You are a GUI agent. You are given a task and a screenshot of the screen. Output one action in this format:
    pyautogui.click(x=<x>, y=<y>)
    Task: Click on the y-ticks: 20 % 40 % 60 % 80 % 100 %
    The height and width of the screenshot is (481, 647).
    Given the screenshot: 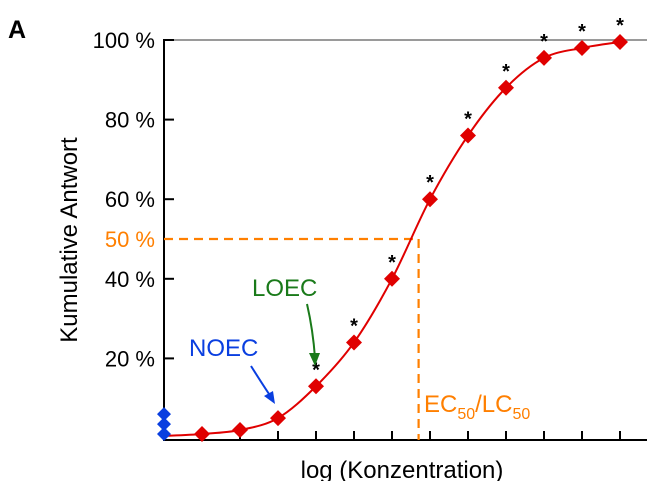 What is the action you would take?
    pyautogui.click(x=133, y=199)
    